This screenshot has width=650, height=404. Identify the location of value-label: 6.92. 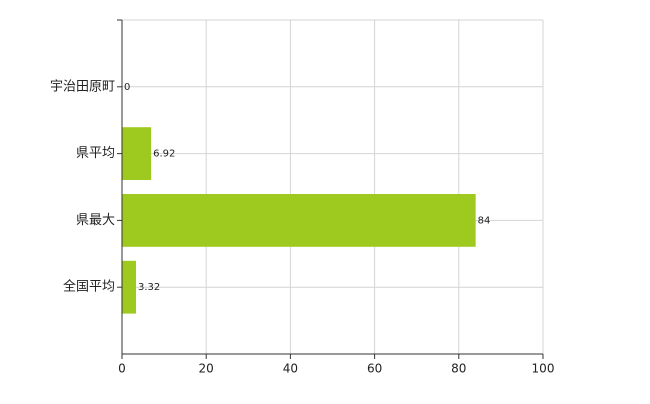
(164, 154).